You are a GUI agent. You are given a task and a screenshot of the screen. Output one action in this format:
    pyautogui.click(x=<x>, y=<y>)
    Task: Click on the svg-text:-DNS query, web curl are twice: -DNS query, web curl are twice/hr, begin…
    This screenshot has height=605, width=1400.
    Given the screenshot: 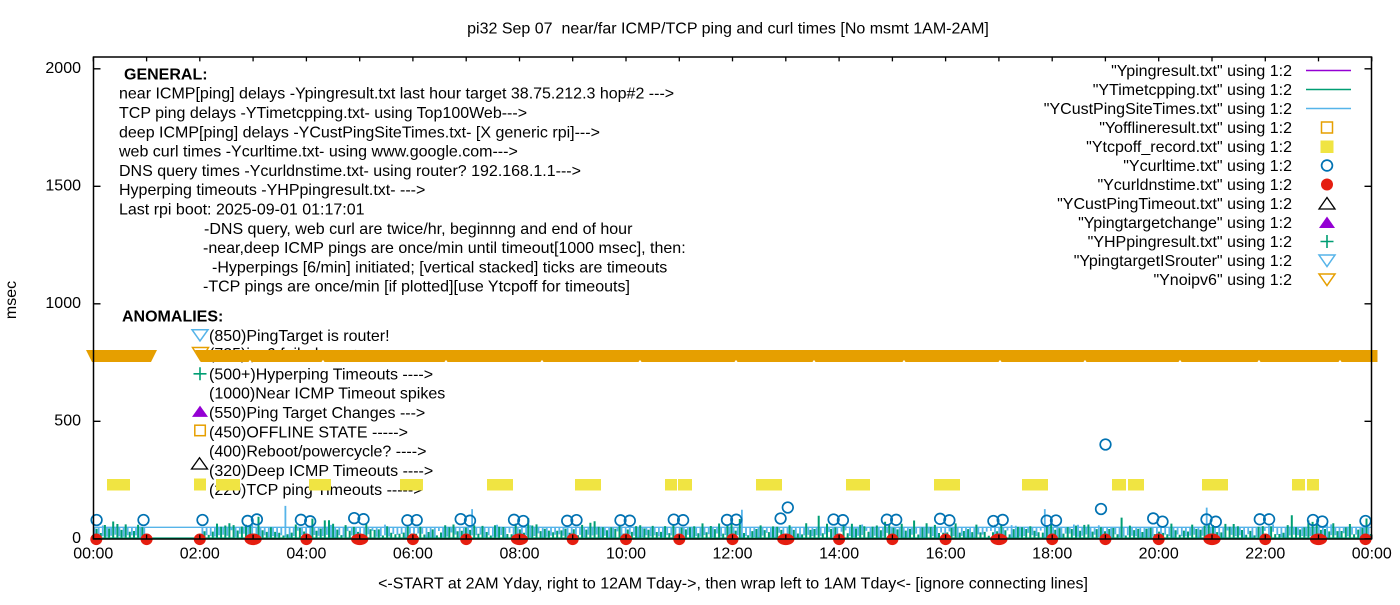 What is the action you would take?
    pyautogui.click(x=418, y=229)
    